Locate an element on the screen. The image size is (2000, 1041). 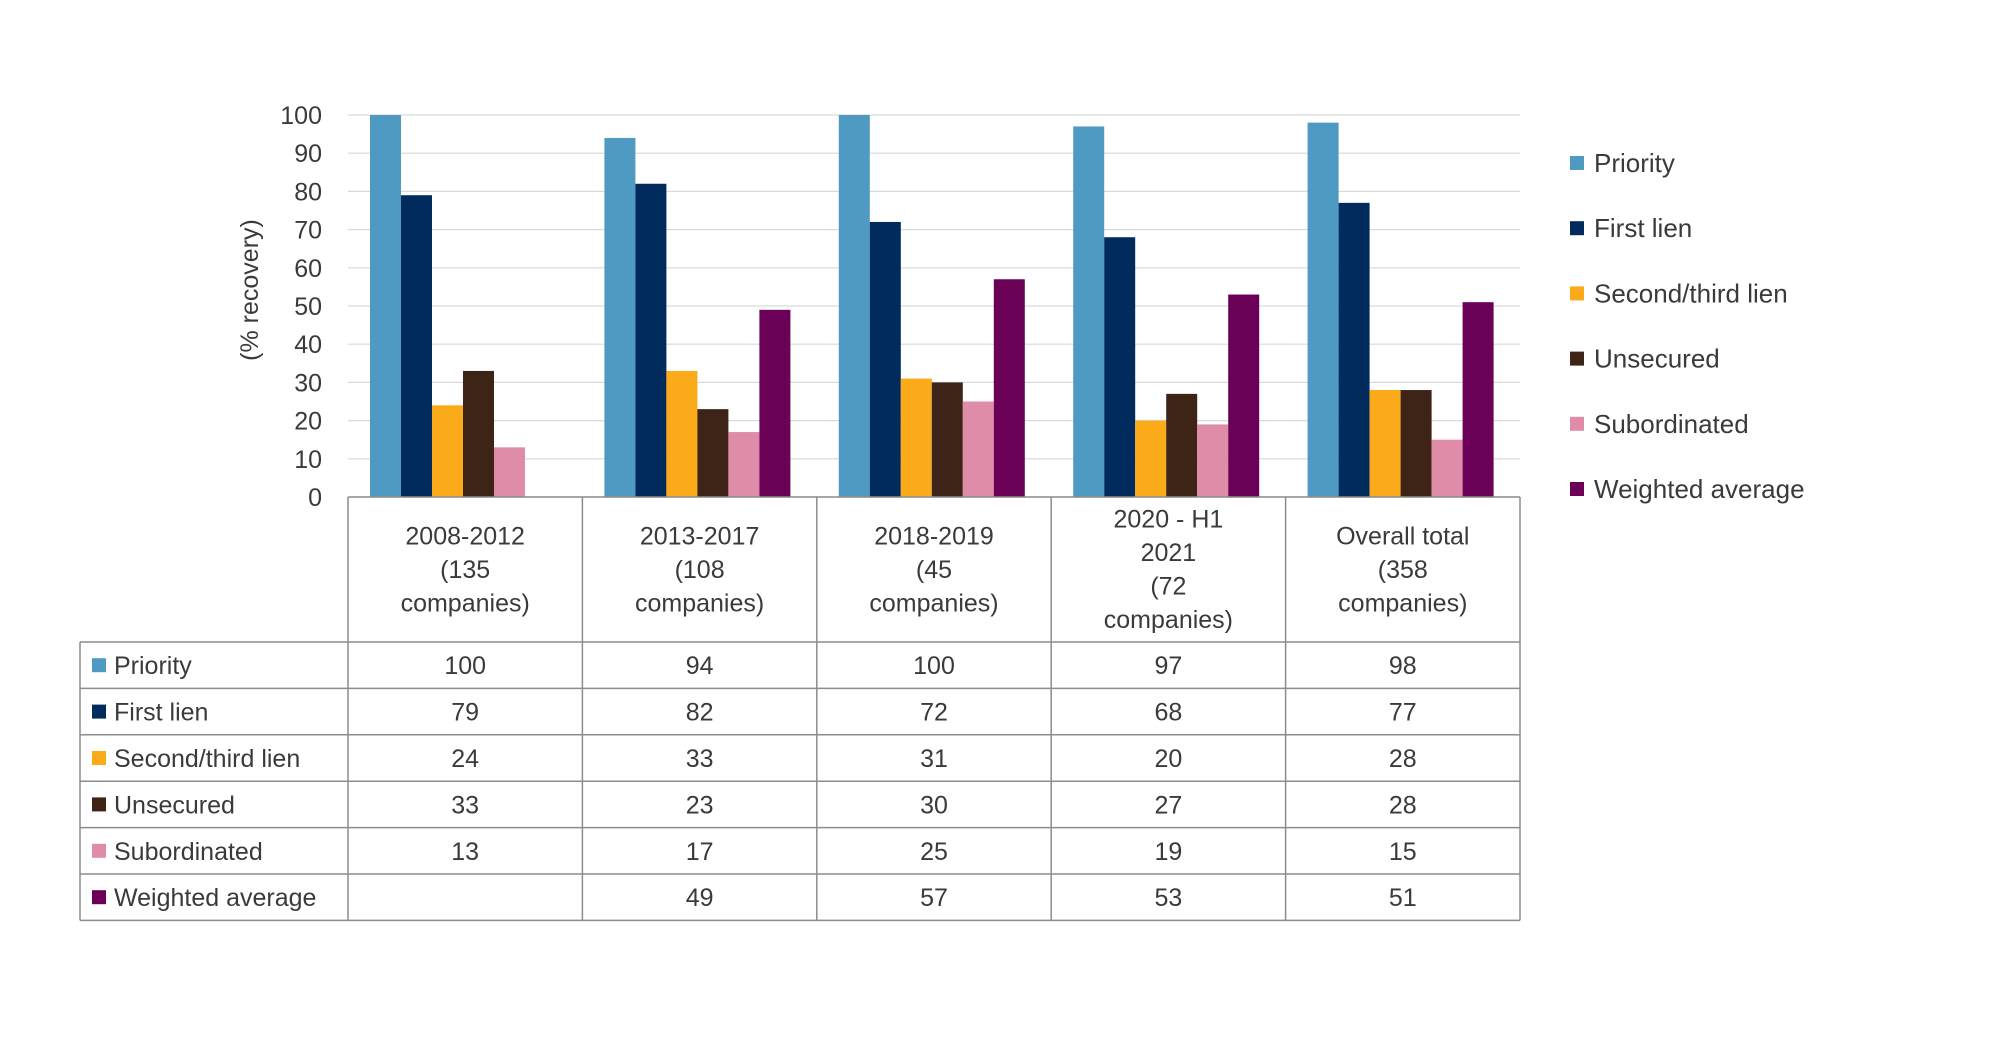
y-tick-label: 50 is located at coordinates (308, 307).